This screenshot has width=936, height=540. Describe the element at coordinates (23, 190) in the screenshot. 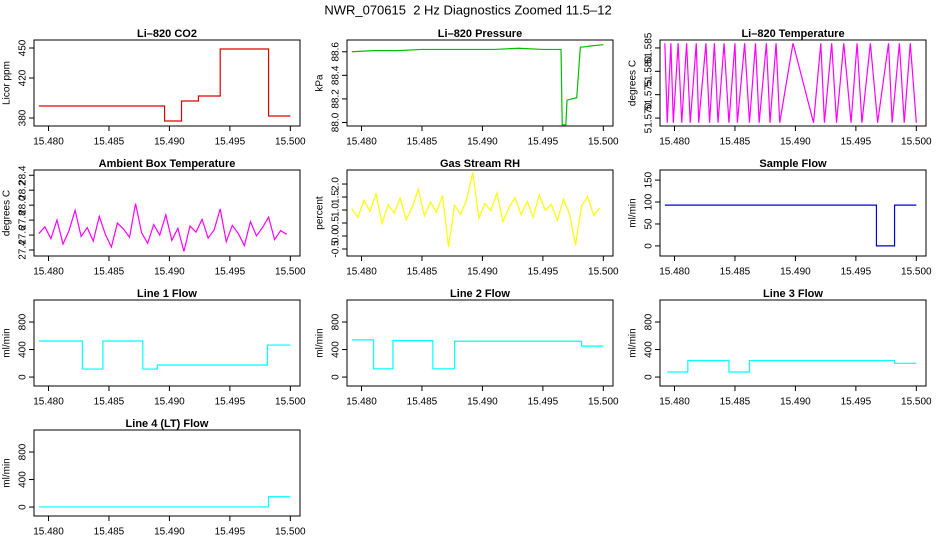

I see `y-tick-label: 28.2` at that location.